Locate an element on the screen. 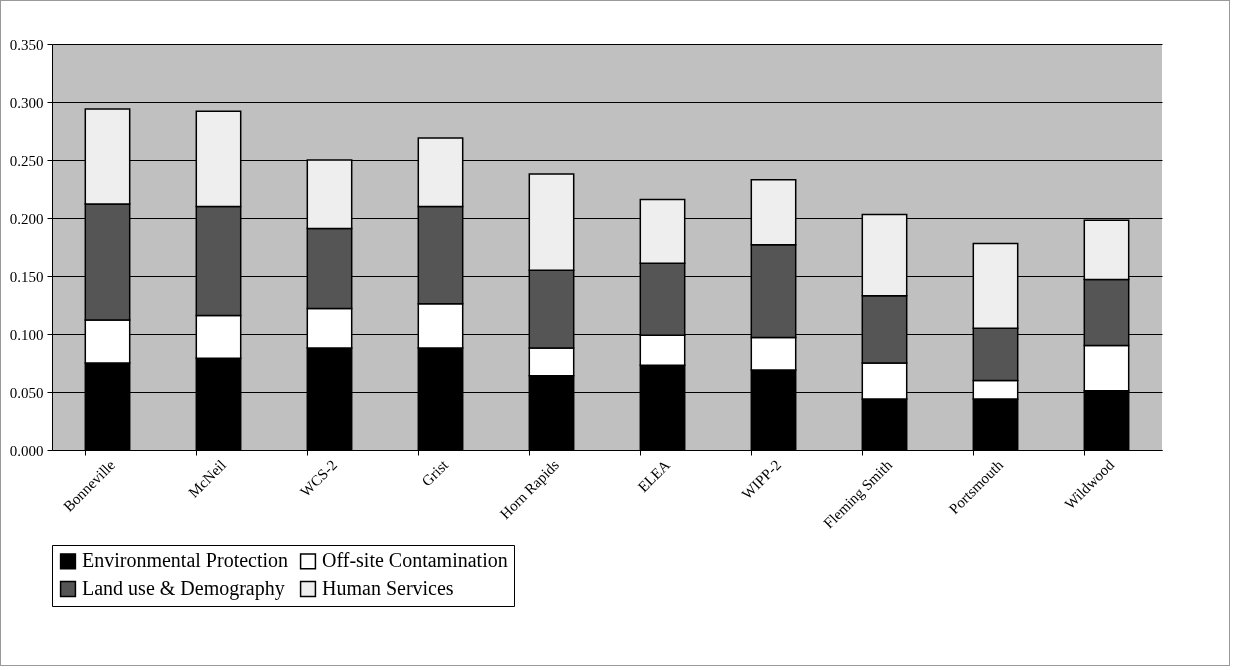  y-tick-label: 0.100 is located at coordinates (26, 334).